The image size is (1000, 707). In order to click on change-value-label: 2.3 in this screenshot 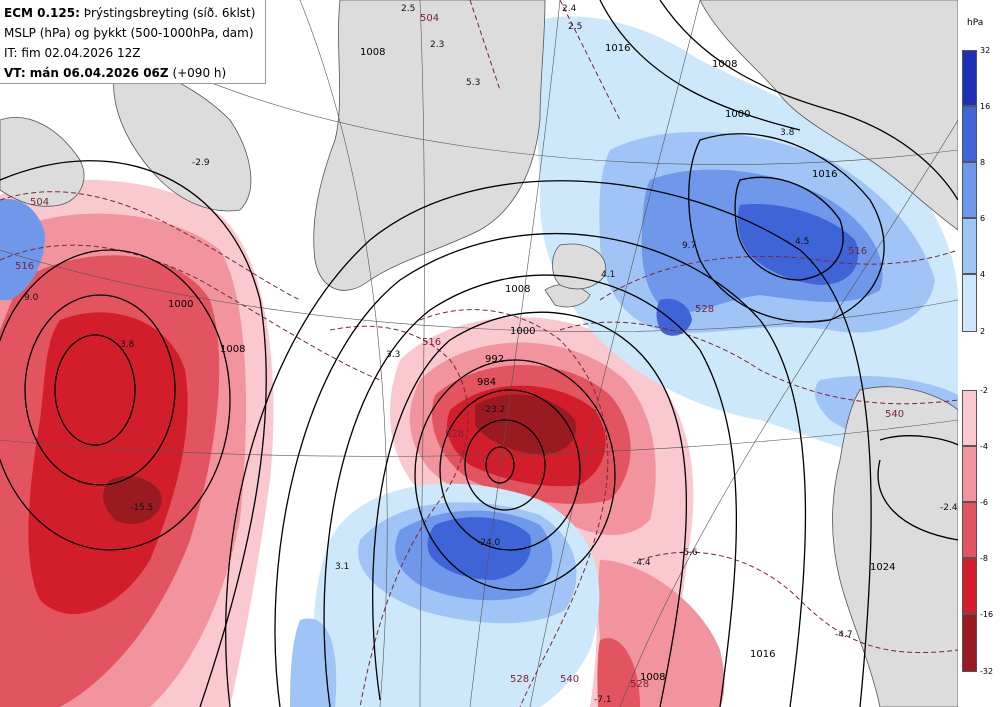, I will do `click(437, 45)`.